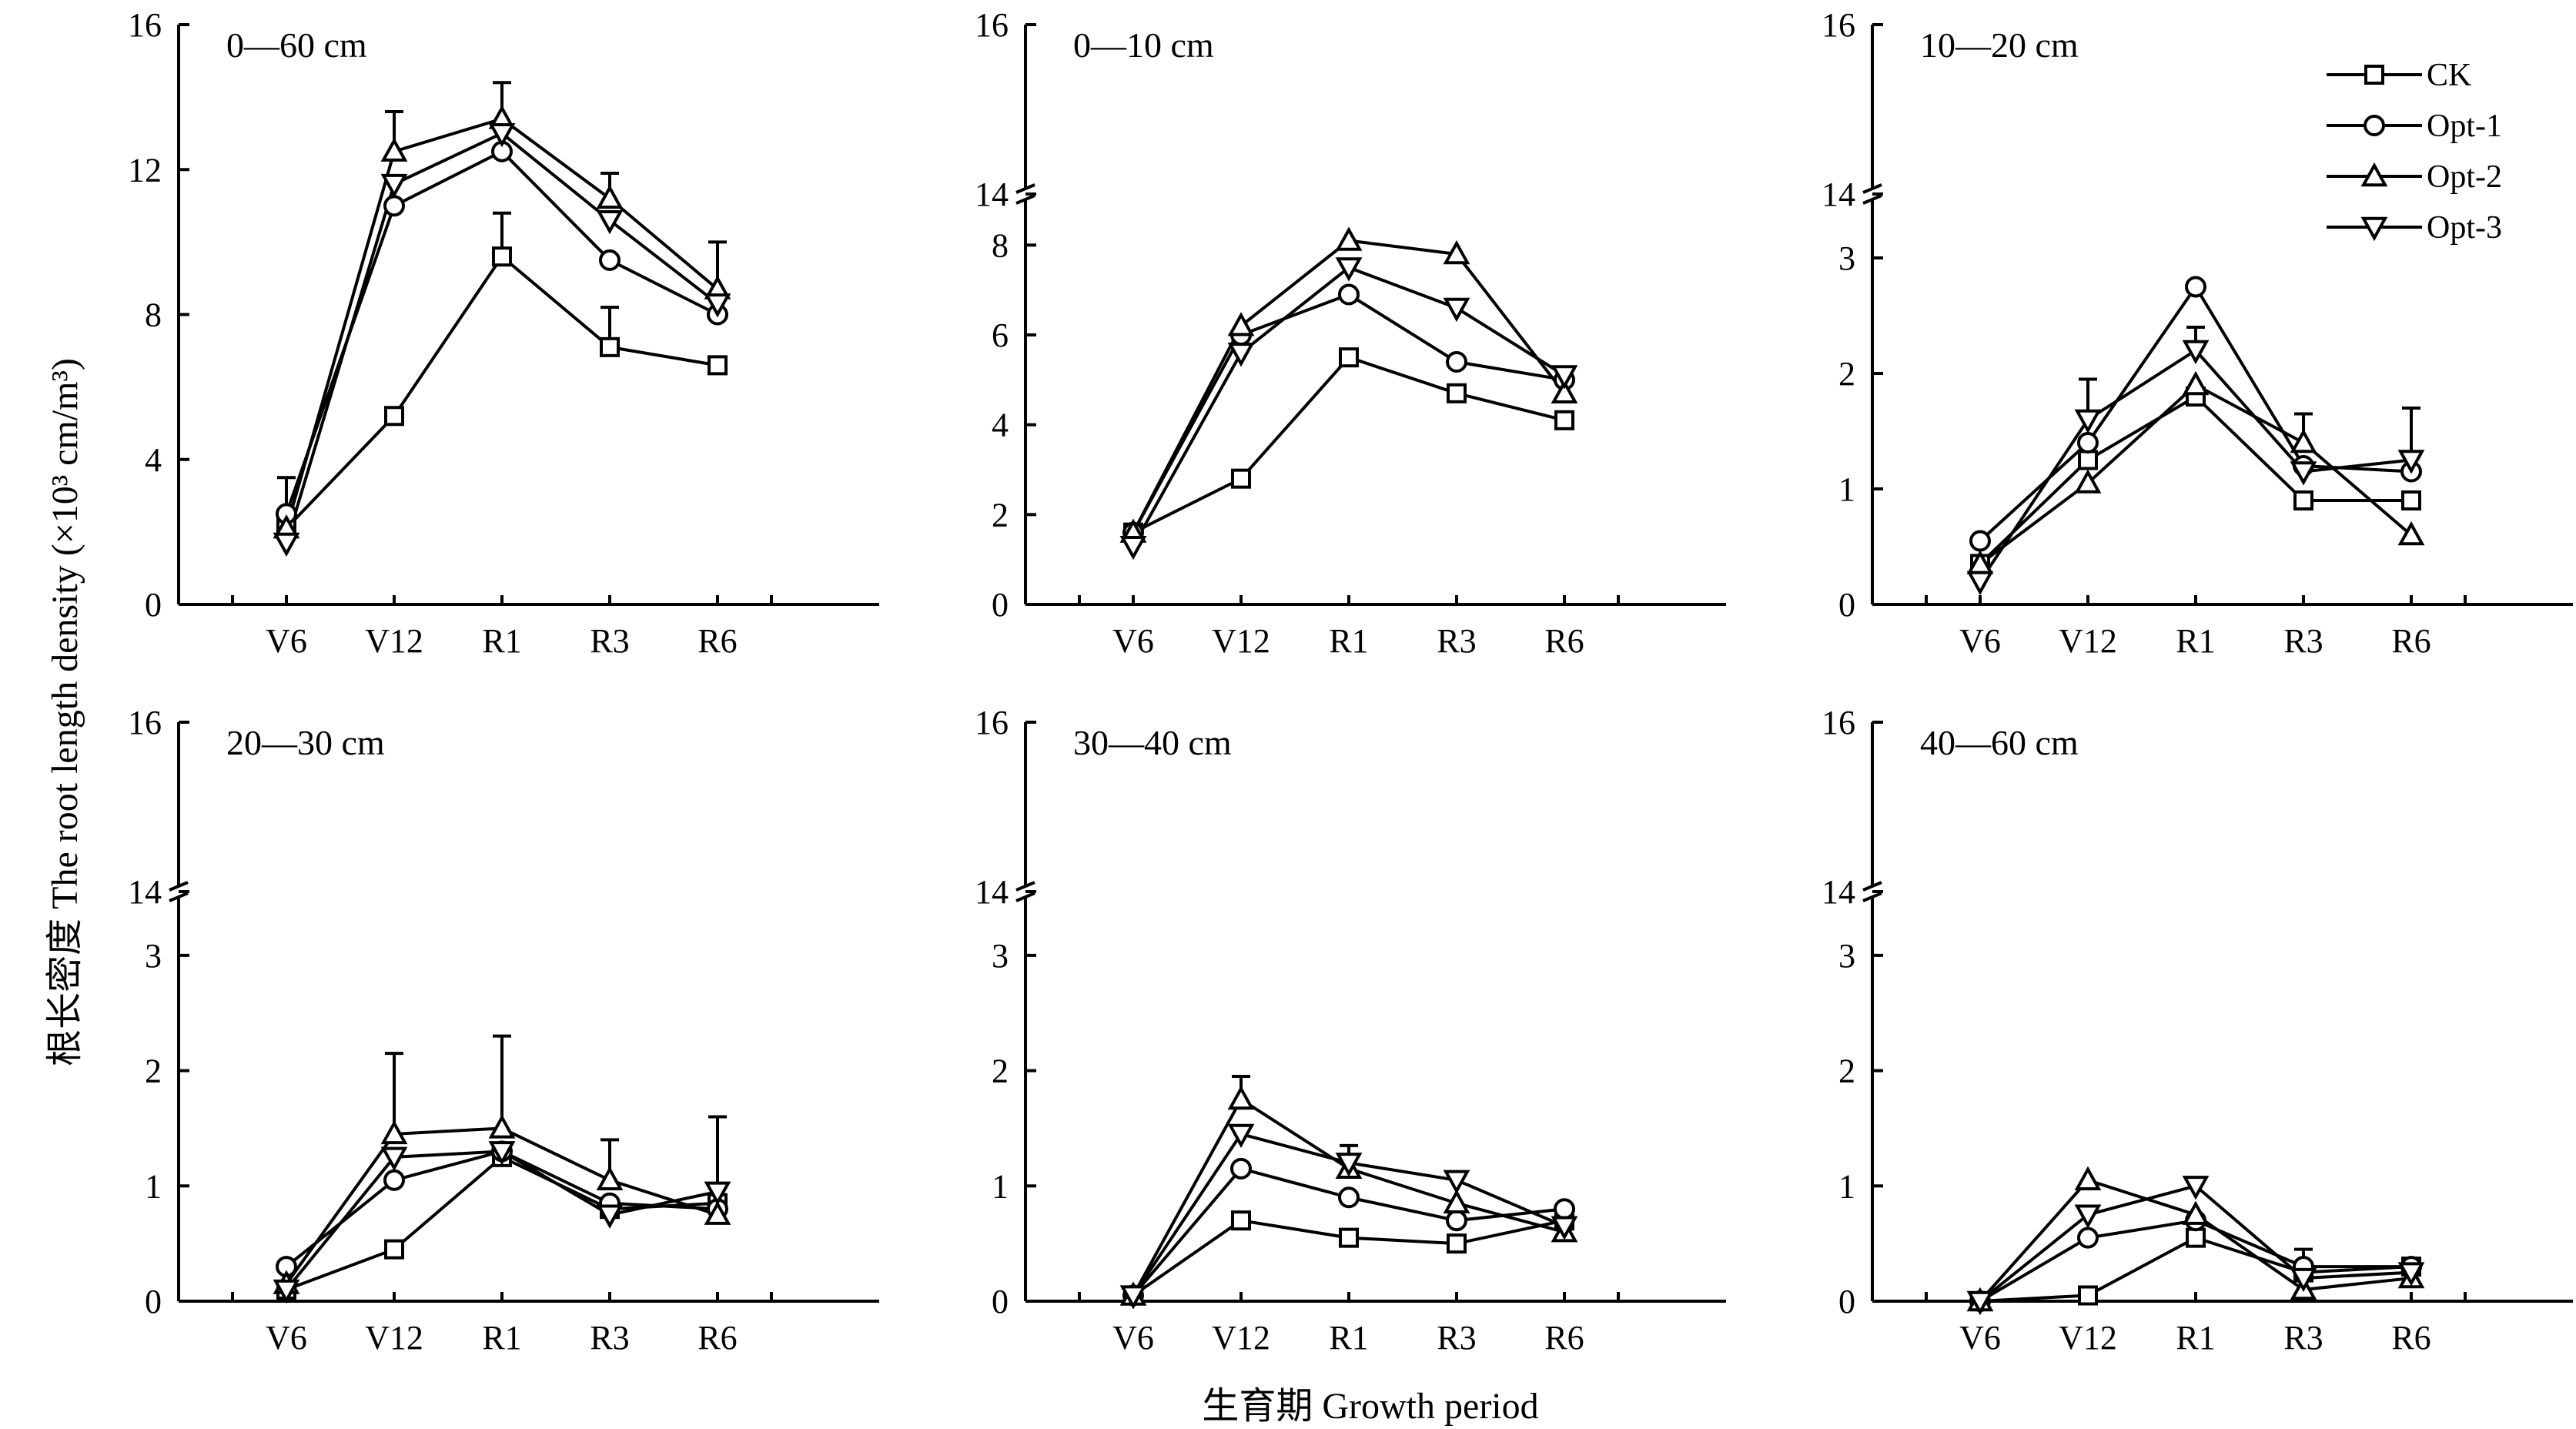 The width and height of the screenshot is (2576, 1429). I want to click on y-tick-label: 16, so click(145, 722).